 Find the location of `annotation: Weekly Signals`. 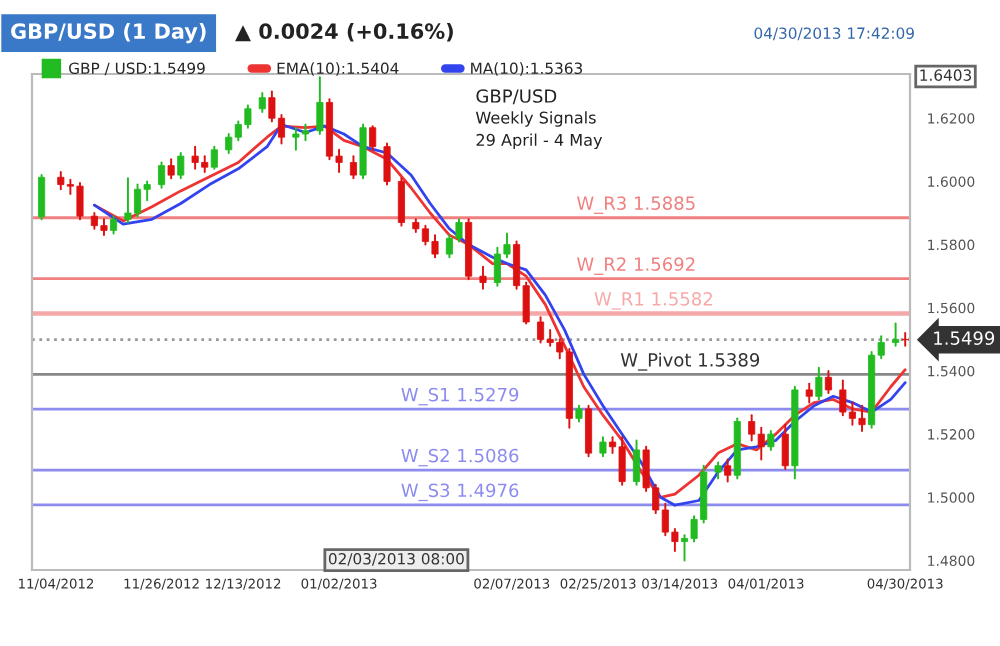

annotation: Weekly Signals is located at coordinates (535, 119).